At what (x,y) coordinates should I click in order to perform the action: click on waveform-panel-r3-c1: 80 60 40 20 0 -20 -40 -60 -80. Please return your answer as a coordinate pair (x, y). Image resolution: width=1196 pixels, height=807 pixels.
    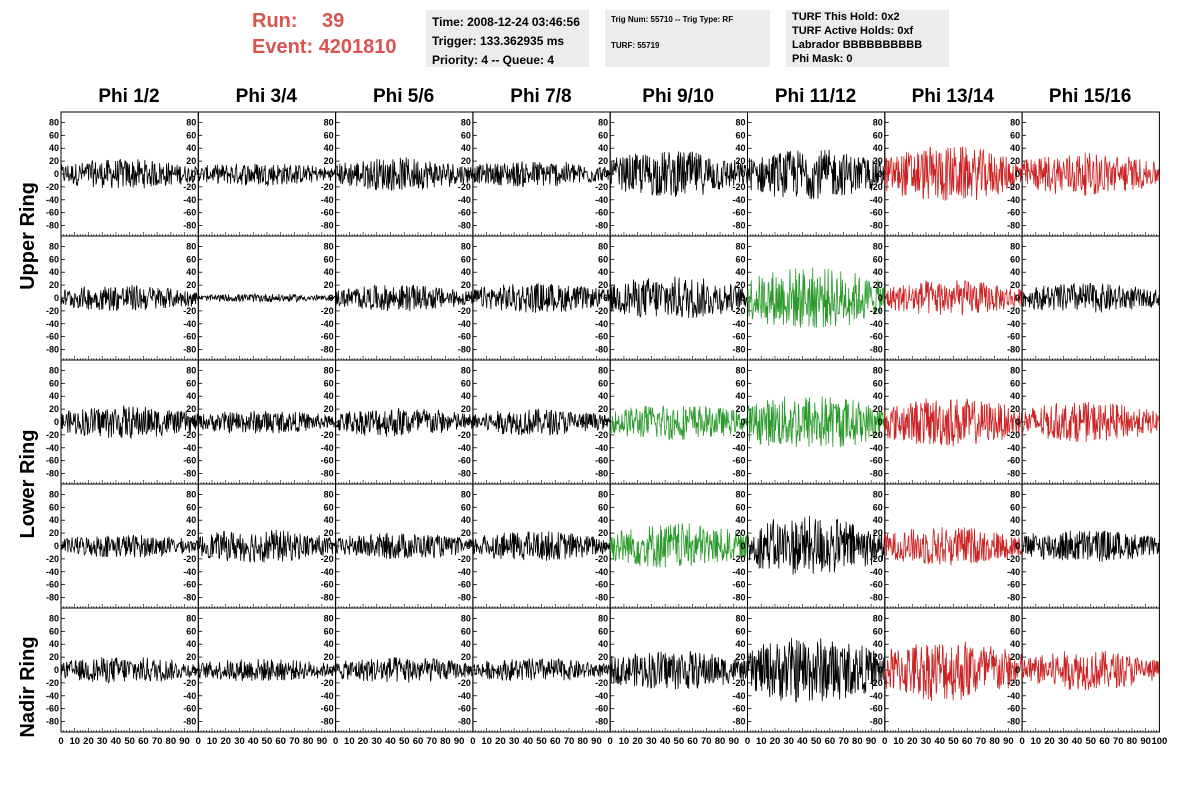
    Looking at the image, I should click on (122, 422).